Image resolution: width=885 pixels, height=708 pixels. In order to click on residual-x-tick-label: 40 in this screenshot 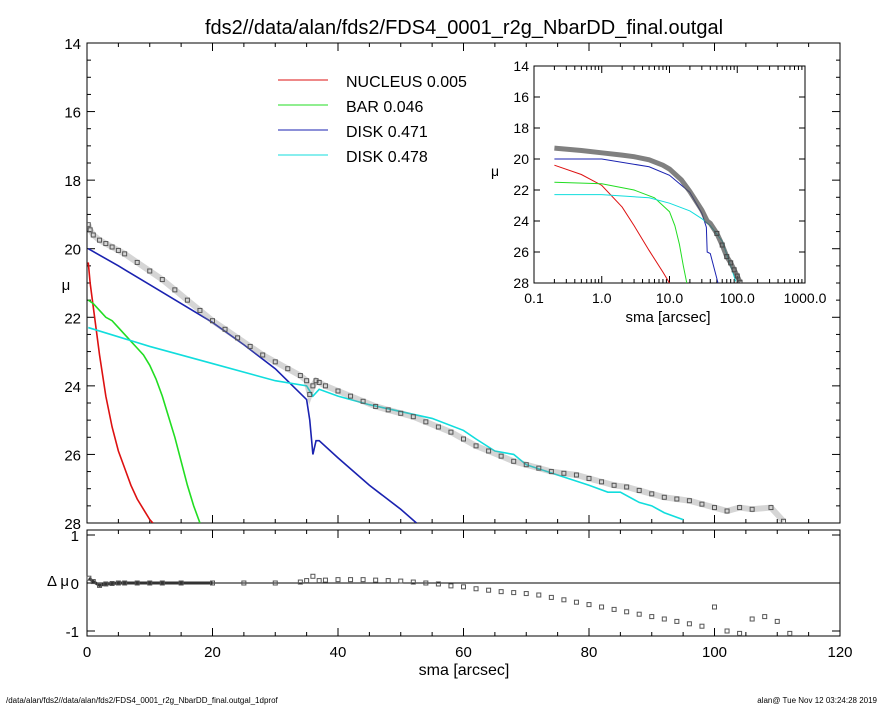, I will do `click(338, 652)`.